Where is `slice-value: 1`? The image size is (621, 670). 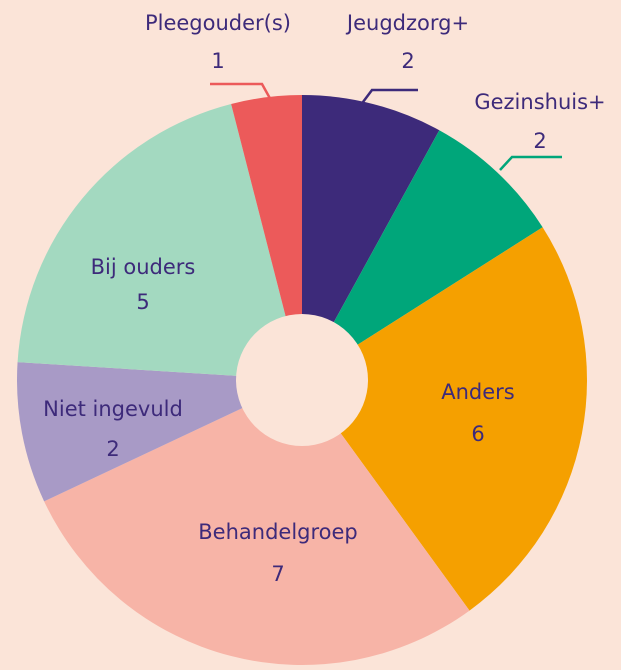 slice-value: 1 is located at coordinates (217, 61).